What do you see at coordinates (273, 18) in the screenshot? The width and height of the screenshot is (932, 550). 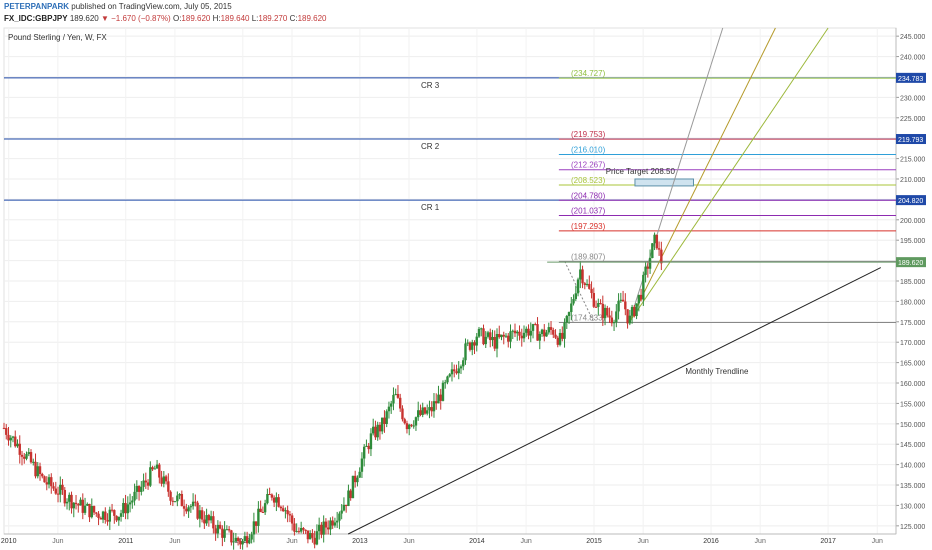 I see `low-value: 189.270` at bounding box center [273, 18].